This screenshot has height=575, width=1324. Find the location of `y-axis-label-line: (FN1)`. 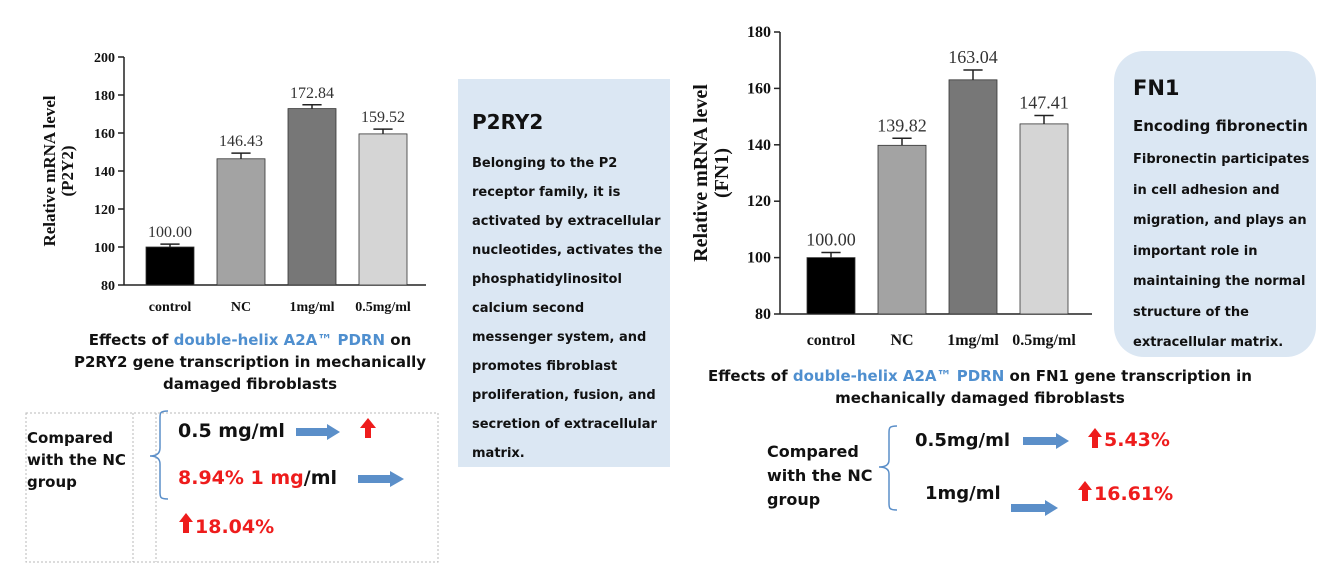

y-axis-label-line: (FN1) is located at coordinates (722, 173).